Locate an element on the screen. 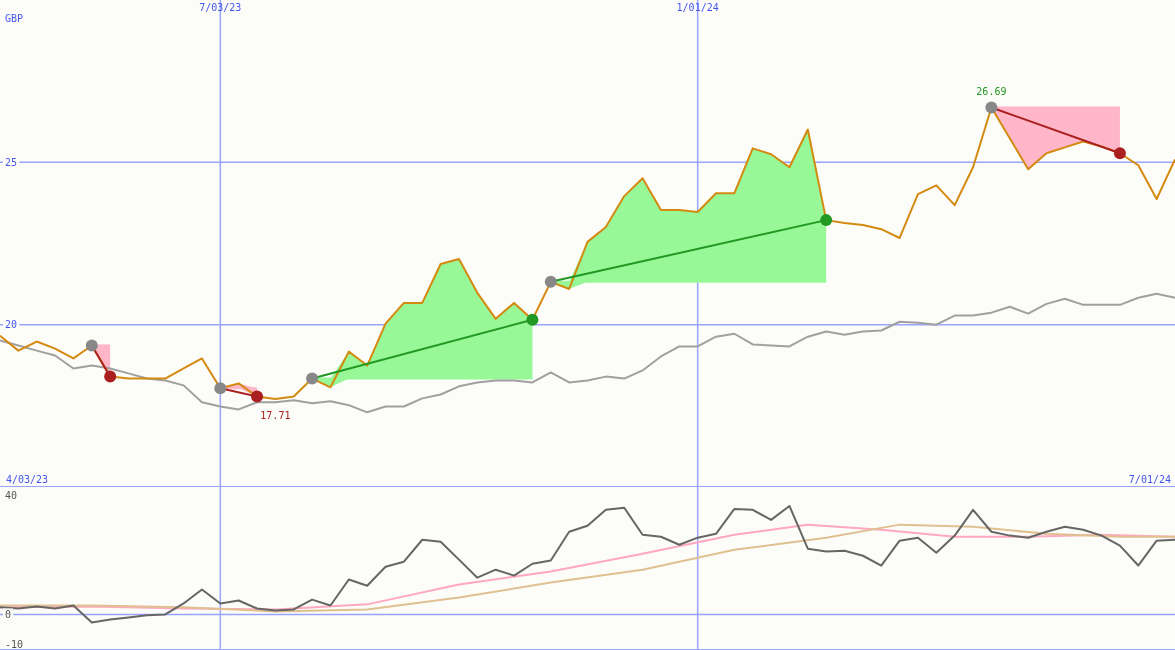 The height and width of the screenshot is (650, 1175). y-tick-label: 20 is located at coordinates (11, 325).